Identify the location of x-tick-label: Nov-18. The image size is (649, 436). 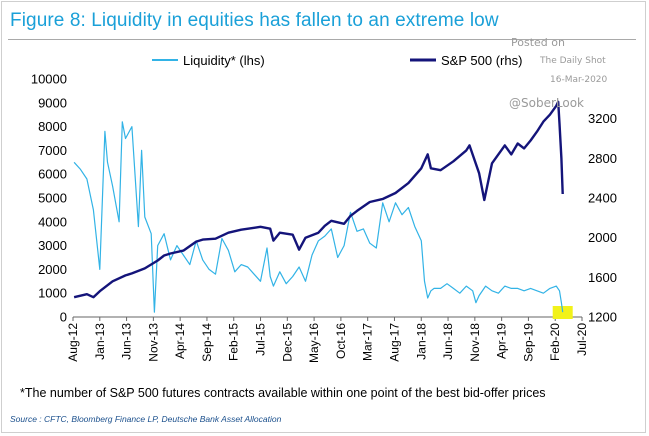
(475, 342).